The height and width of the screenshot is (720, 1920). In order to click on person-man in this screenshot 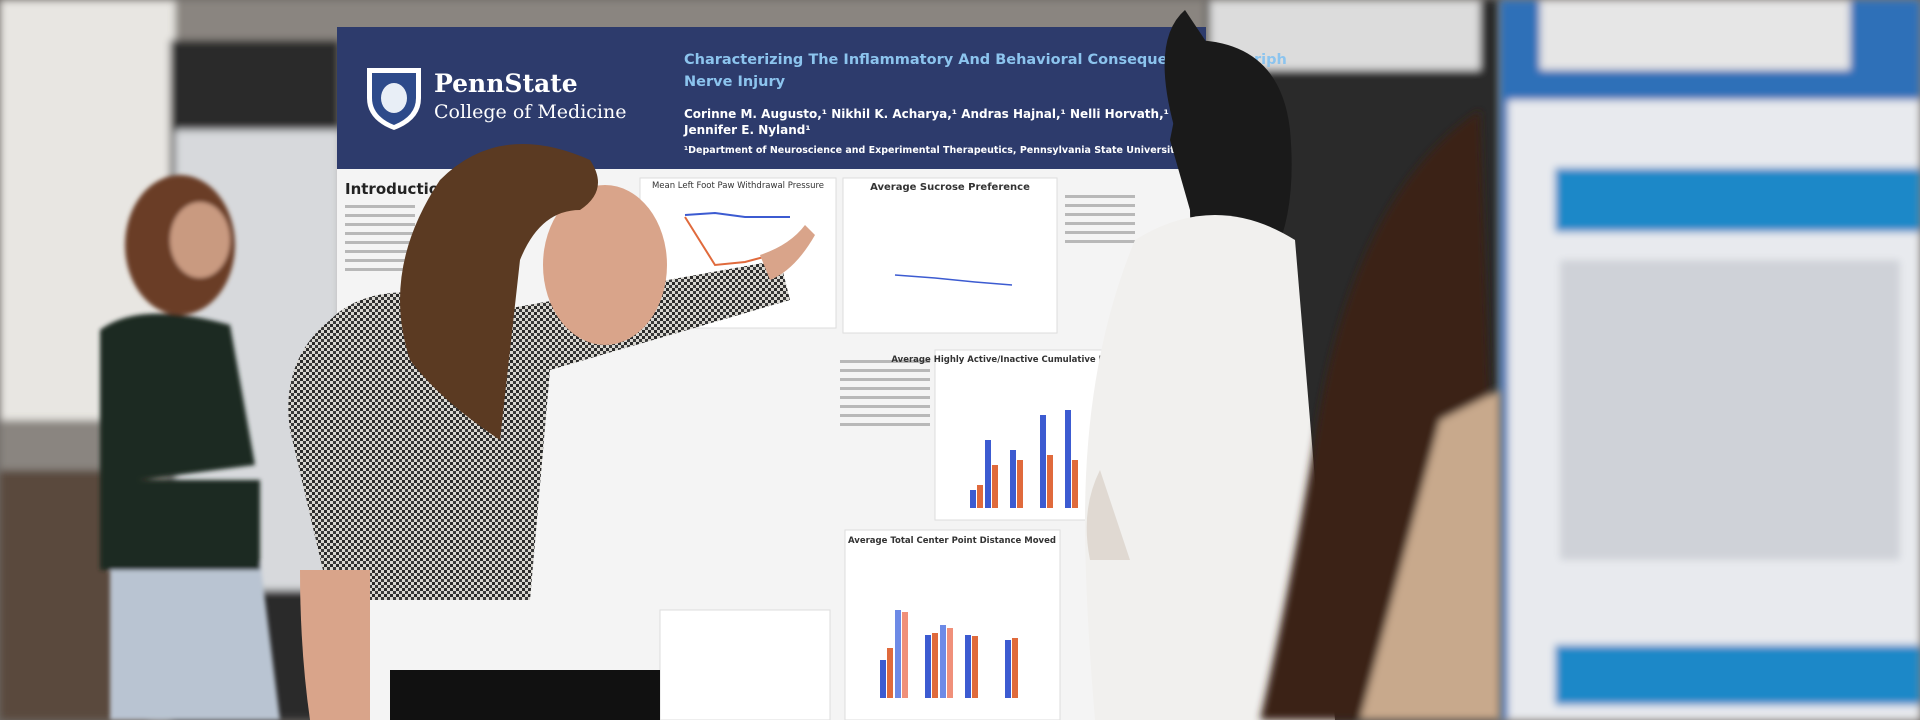, I will do `click(1210, 365)`.